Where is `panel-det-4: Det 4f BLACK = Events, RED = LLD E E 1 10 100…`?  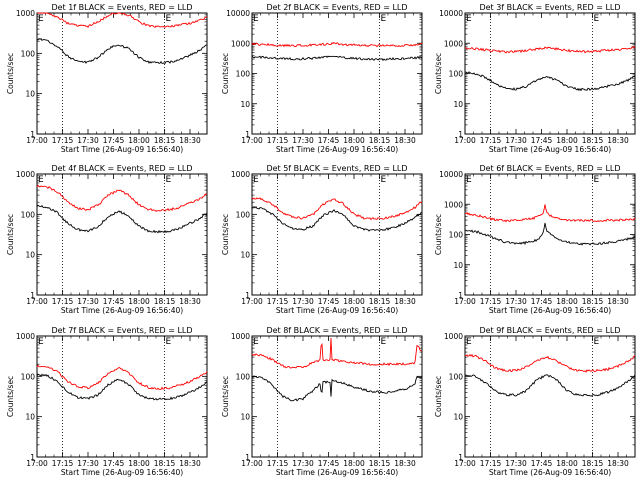 panel-det-4: Det 4f BLACK = Events, RED = LLD E E 1 10 100… is located at coordinates (107, 239).